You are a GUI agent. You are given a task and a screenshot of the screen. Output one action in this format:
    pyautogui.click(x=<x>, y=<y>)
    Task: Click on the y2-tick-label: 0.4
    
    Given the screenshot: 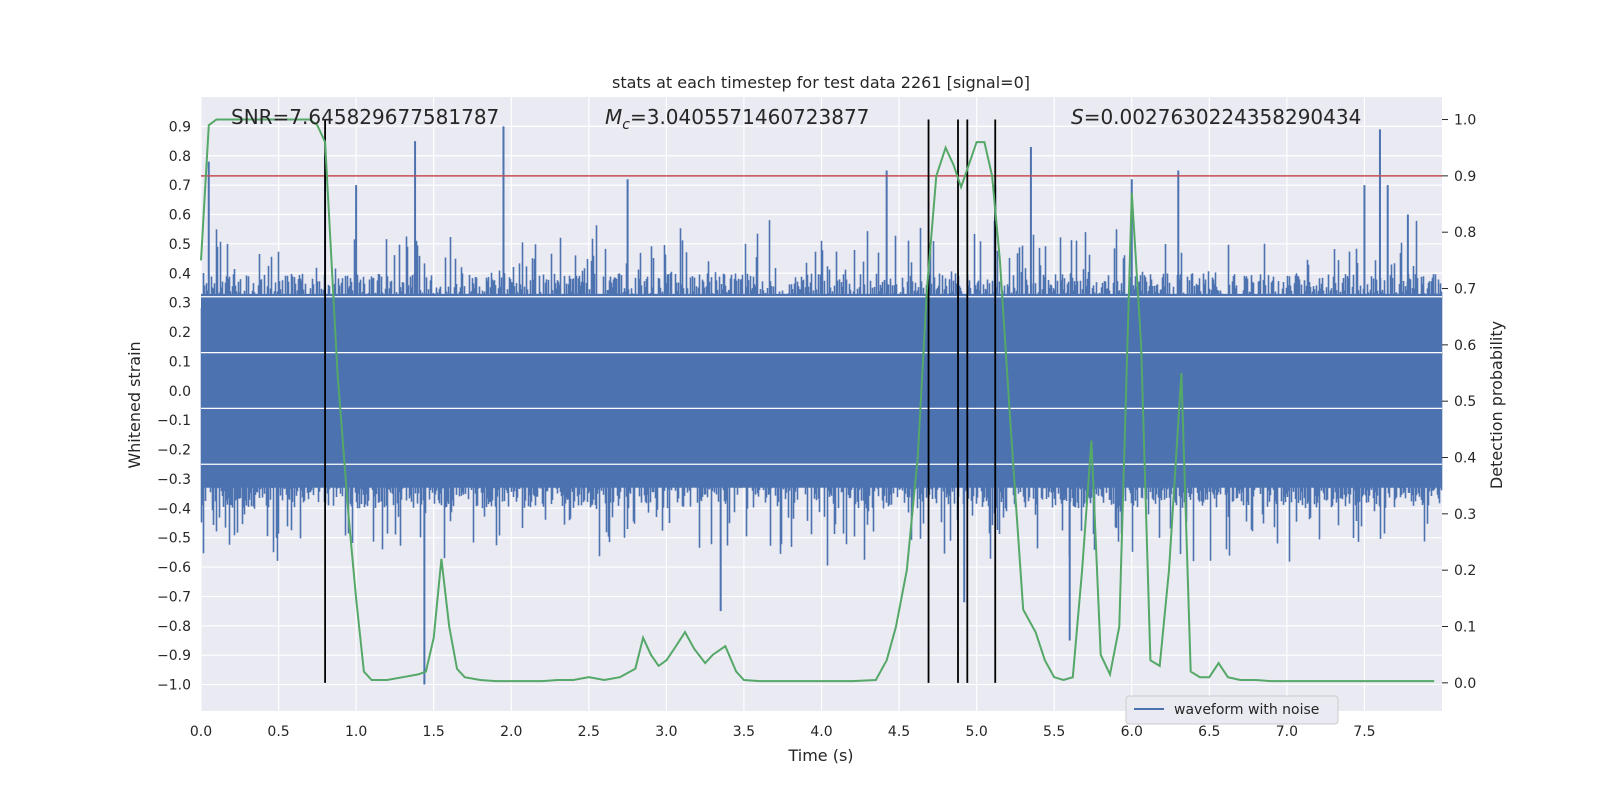 What is the action you would take?
    pyautogui.click(x=1465, y=459)
    